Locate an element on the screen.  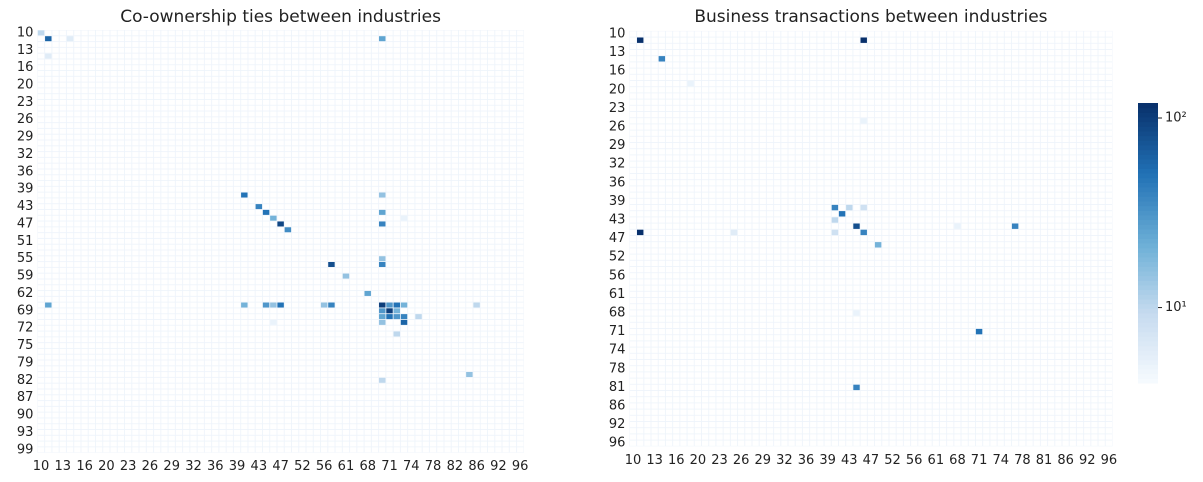
y-tick-label: 23 is located at coordinates (617, 108).